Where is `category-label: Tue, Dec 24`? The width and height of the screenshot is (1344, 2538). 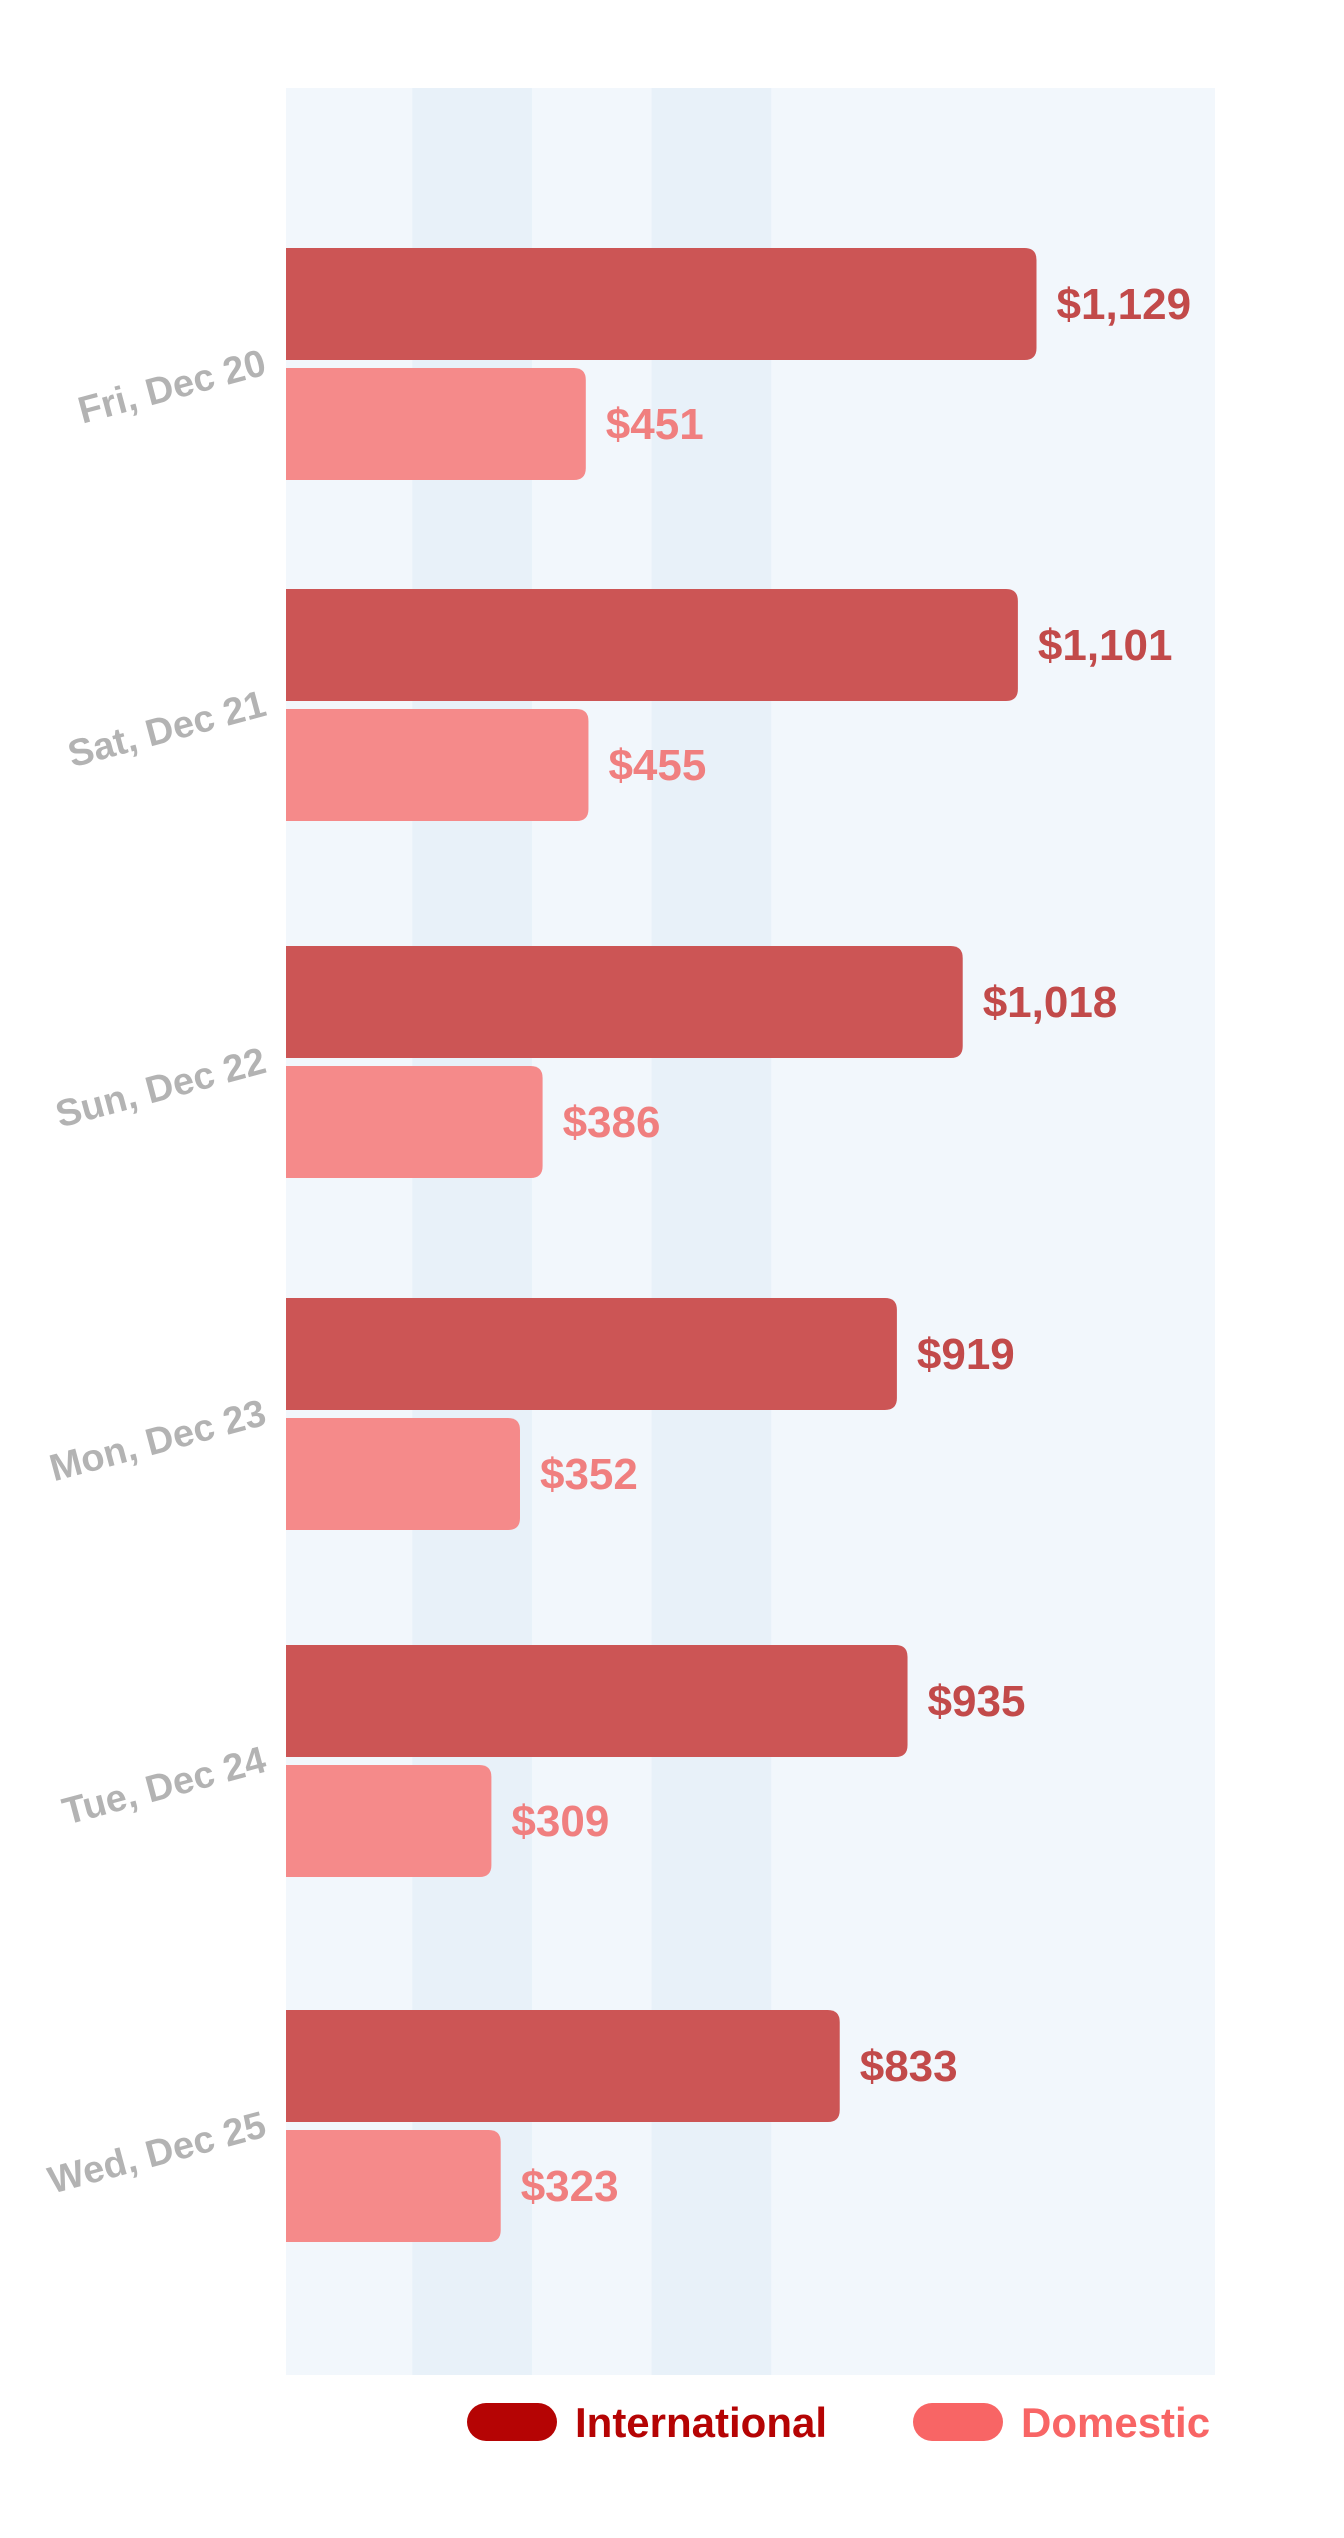 category-label: Tue, Dec 24 is located at coordinates (164, 1786).